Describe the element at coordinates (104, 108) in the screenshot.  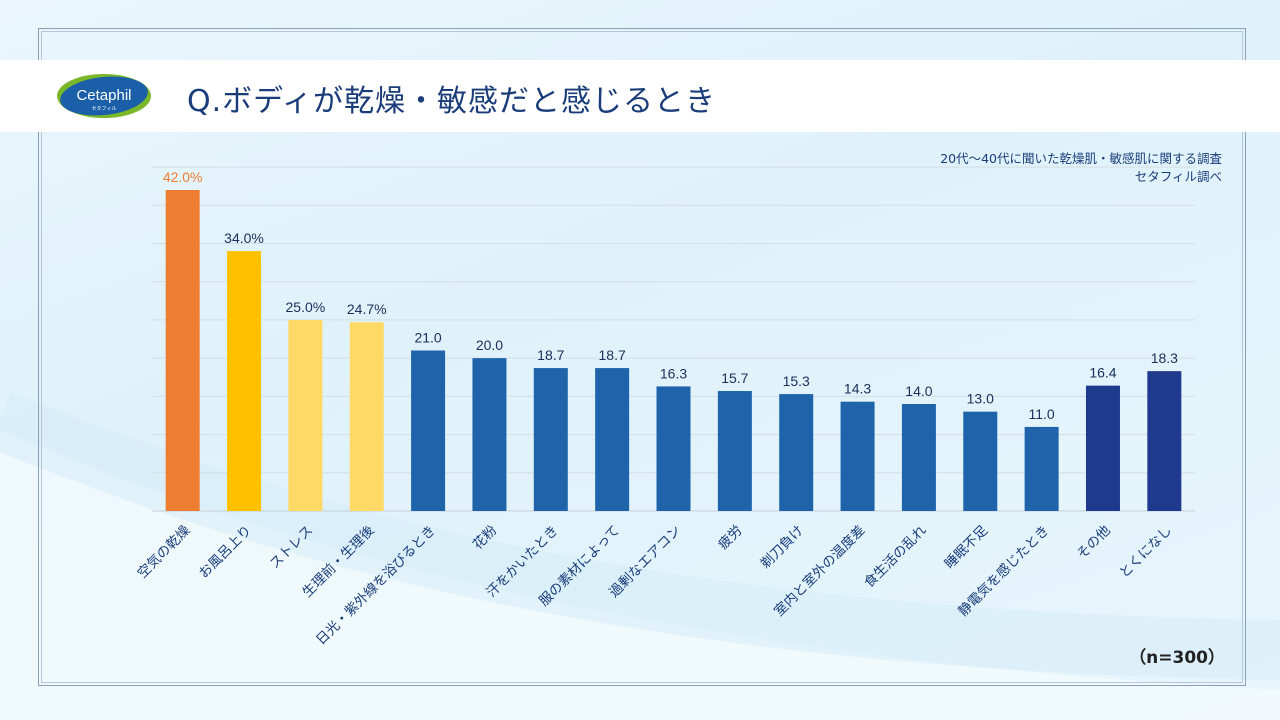
I see `logo-subtext: セタフィル` at that location.